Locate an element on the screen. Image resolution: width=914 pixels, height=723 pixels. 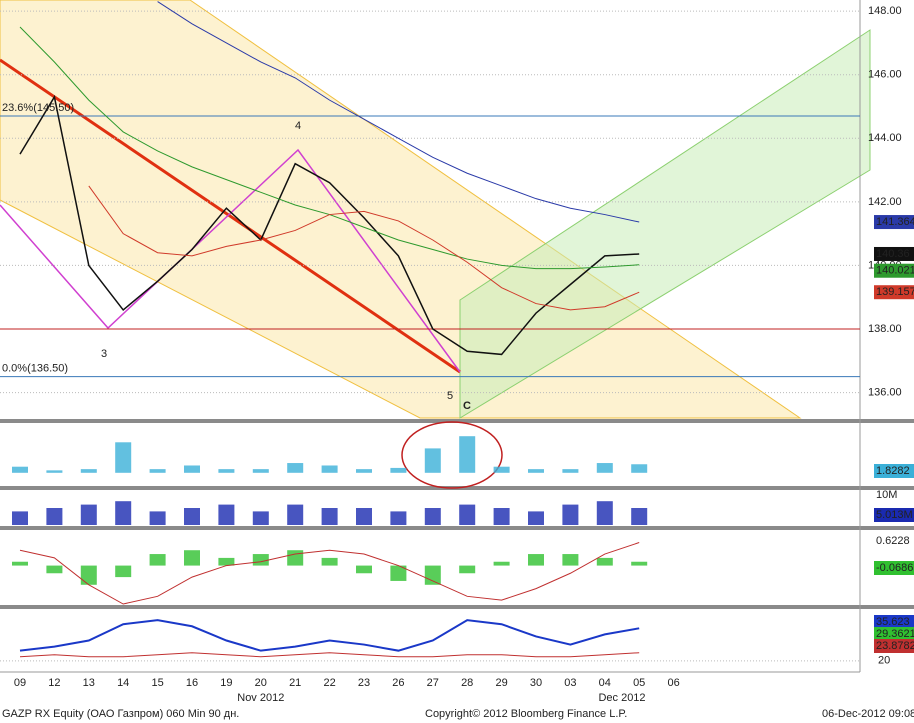
x-tick-label: 26 is located at coordinates (398, 683).